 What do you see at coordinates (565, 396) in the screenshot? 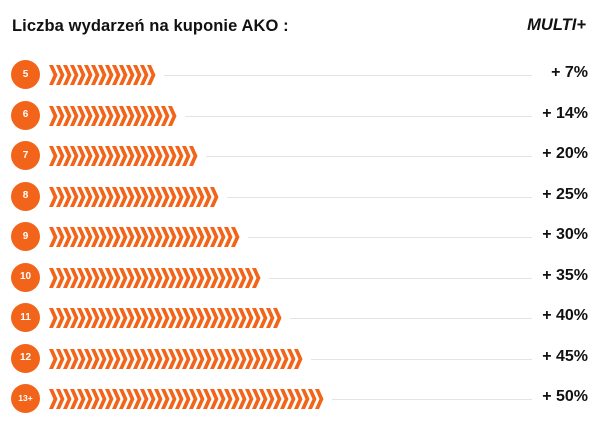
I see `bonus-percent: + 50%` at bounding box center [565, 396].